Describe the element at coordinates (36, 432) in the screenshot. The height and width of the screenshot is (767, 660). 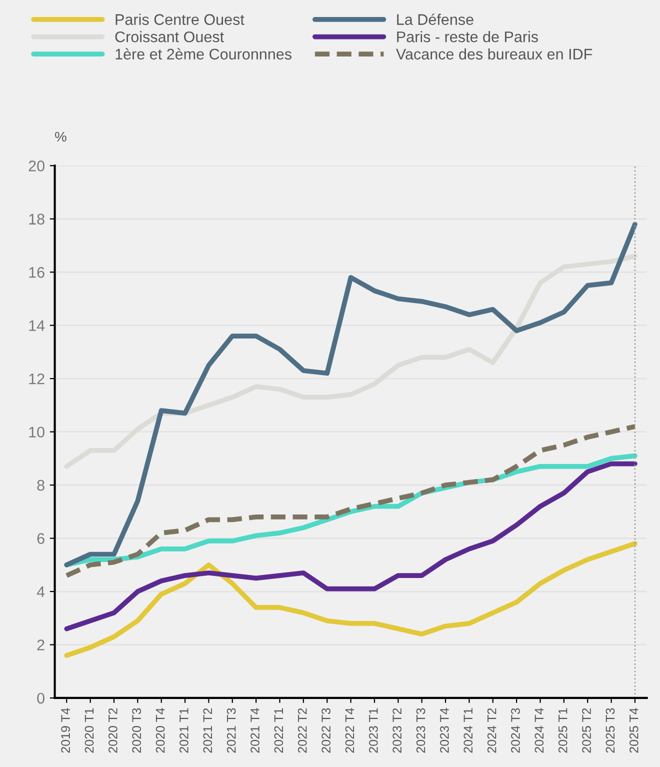
I see `y-tick-label: 10` at that location.